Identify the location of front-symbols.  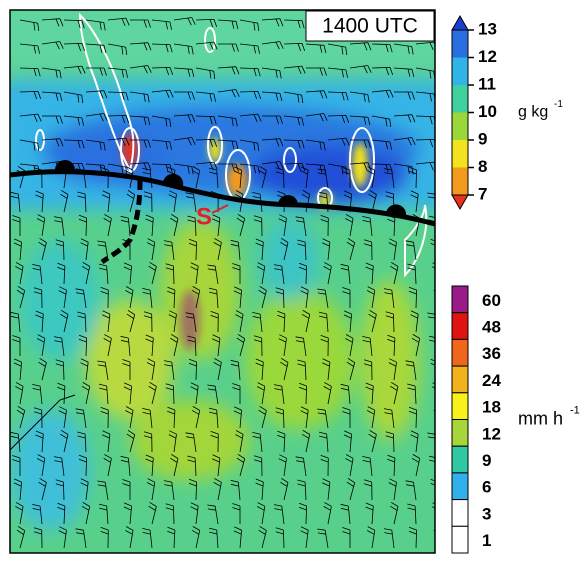
(231, 188).